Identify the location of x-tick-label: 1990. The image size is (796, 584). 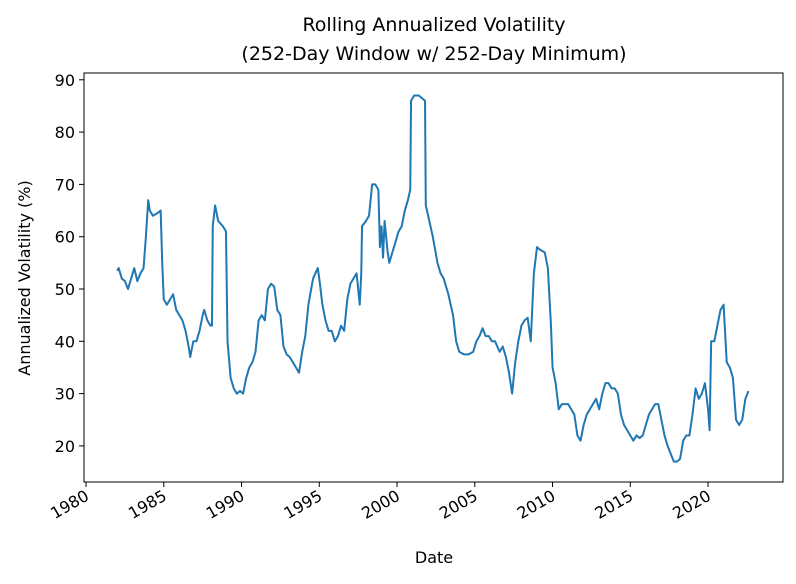
(225, 504).